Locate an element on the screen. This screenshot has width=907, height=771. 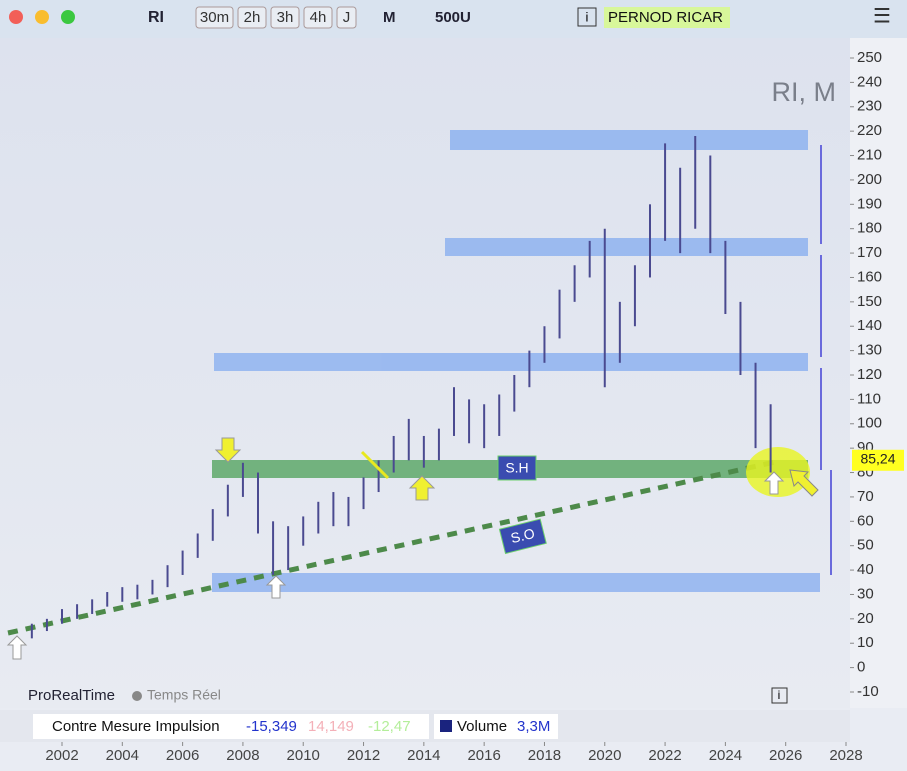
volume-value: 3,3M is located at coordinates (533, 726).